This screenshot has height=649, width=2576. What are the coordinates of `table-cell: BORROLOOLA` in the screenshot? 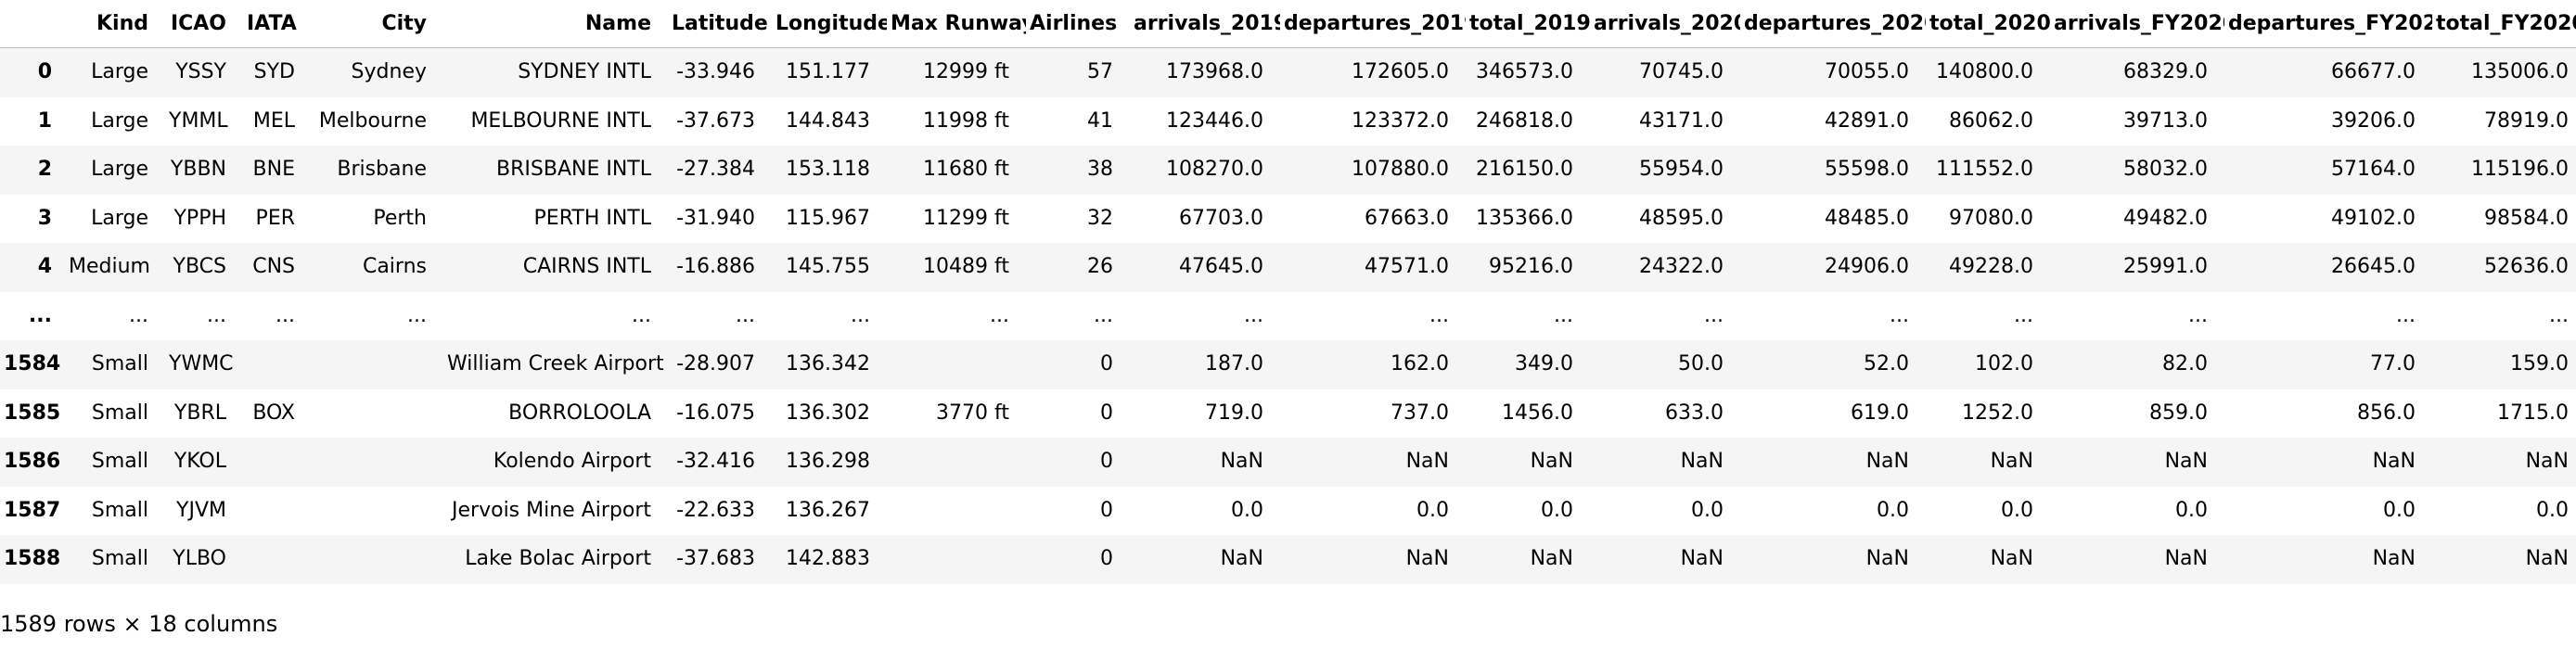 It's located at (579, 413).